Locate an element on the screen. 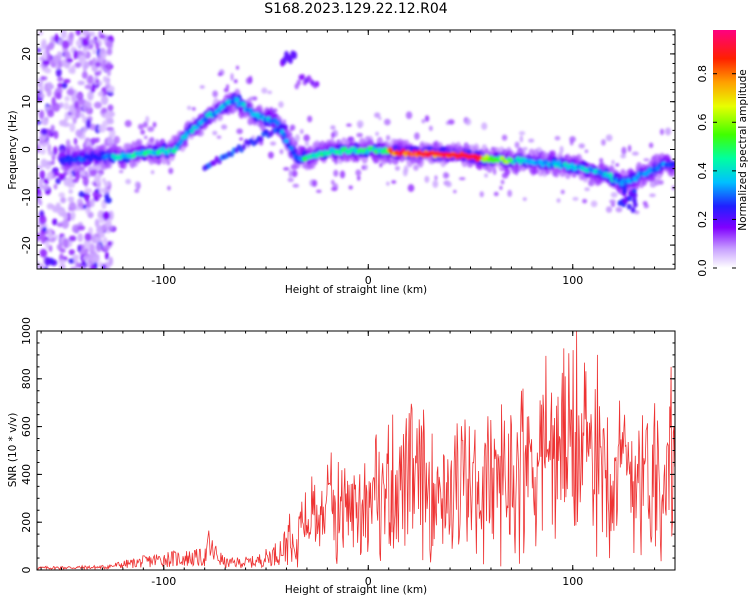 Image resolution: width=750 pixels, height=600 pixels. x-tick-label: 0 is located at coordinates (368, 581).